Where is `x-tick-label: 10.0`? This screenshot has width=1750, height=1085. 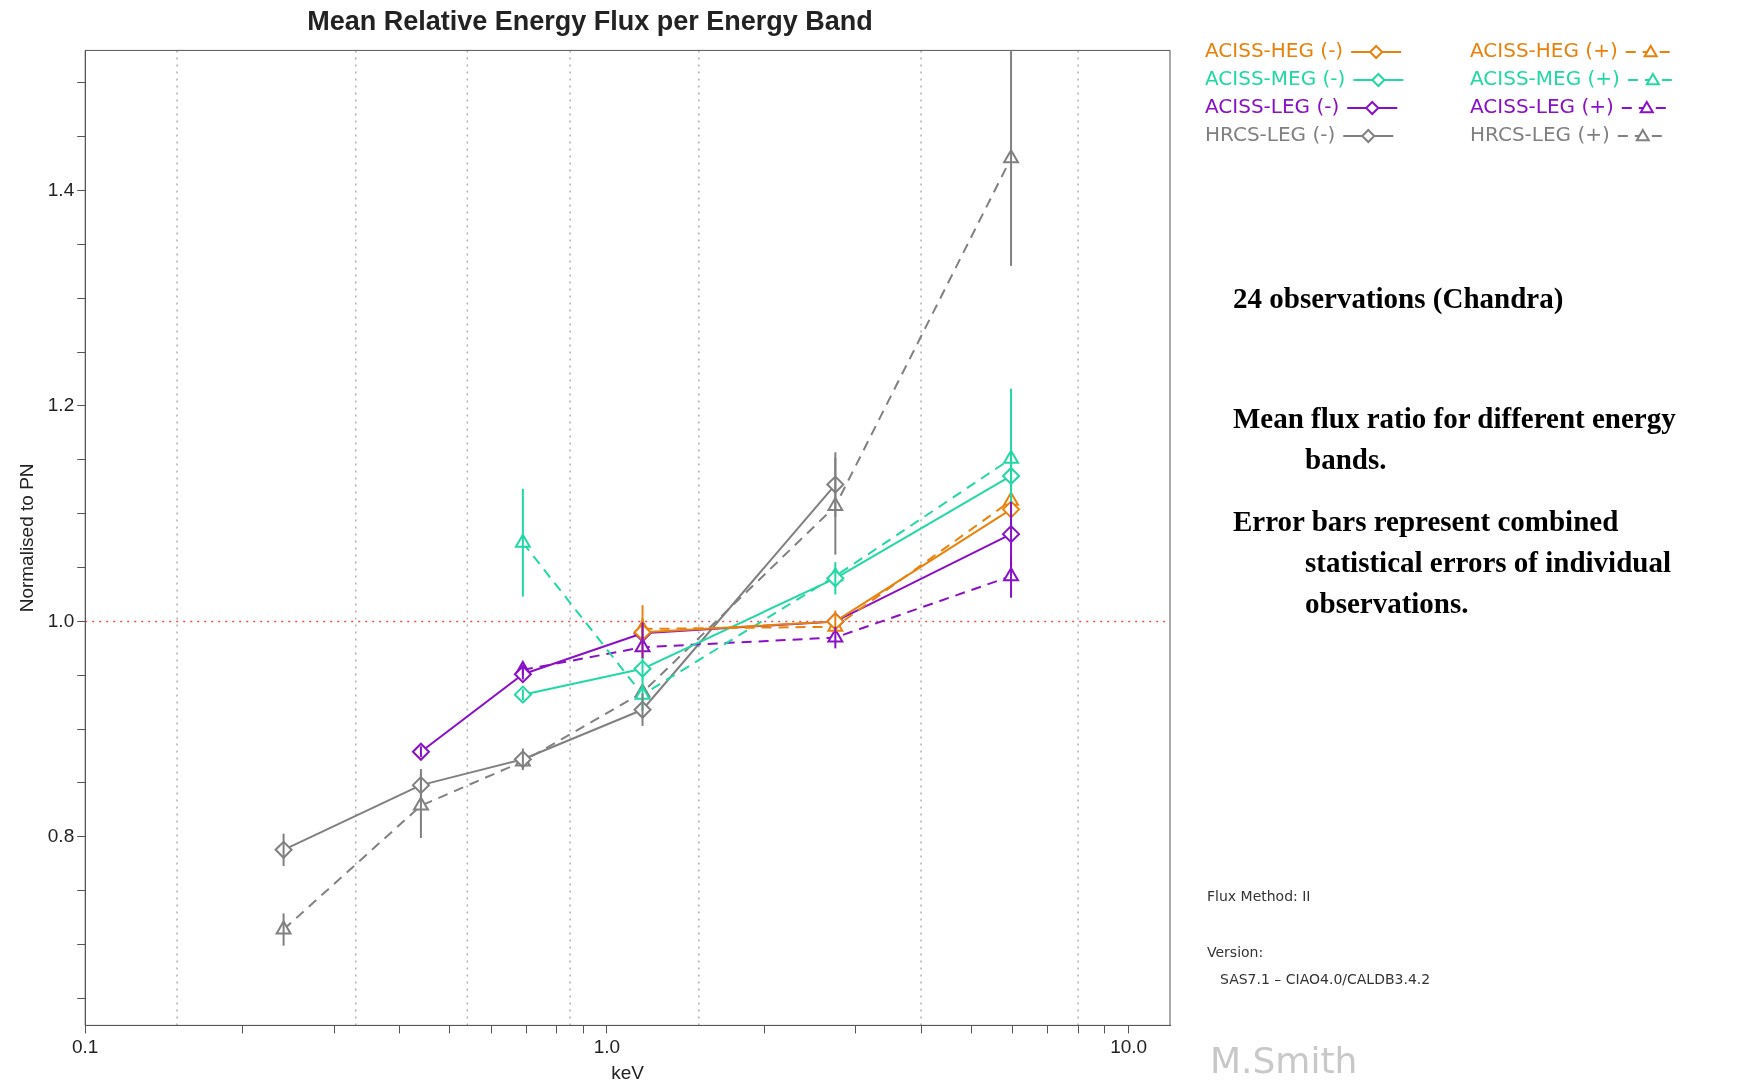
x-tick-label: 10.0 is located at coordinates (1129, 1047).